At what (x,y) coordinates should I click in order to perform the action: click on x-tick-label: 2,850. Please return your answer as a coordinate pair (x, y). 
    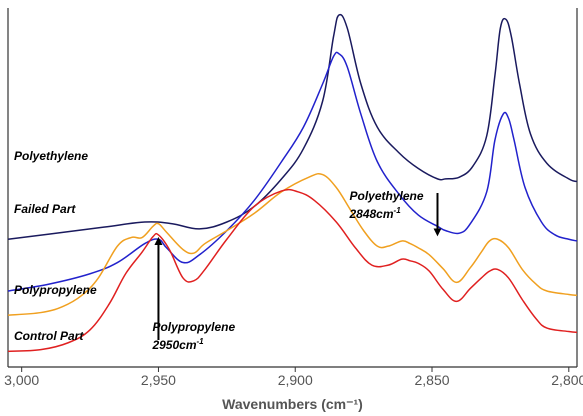
    Looking at the image, I should click on (431, 380).